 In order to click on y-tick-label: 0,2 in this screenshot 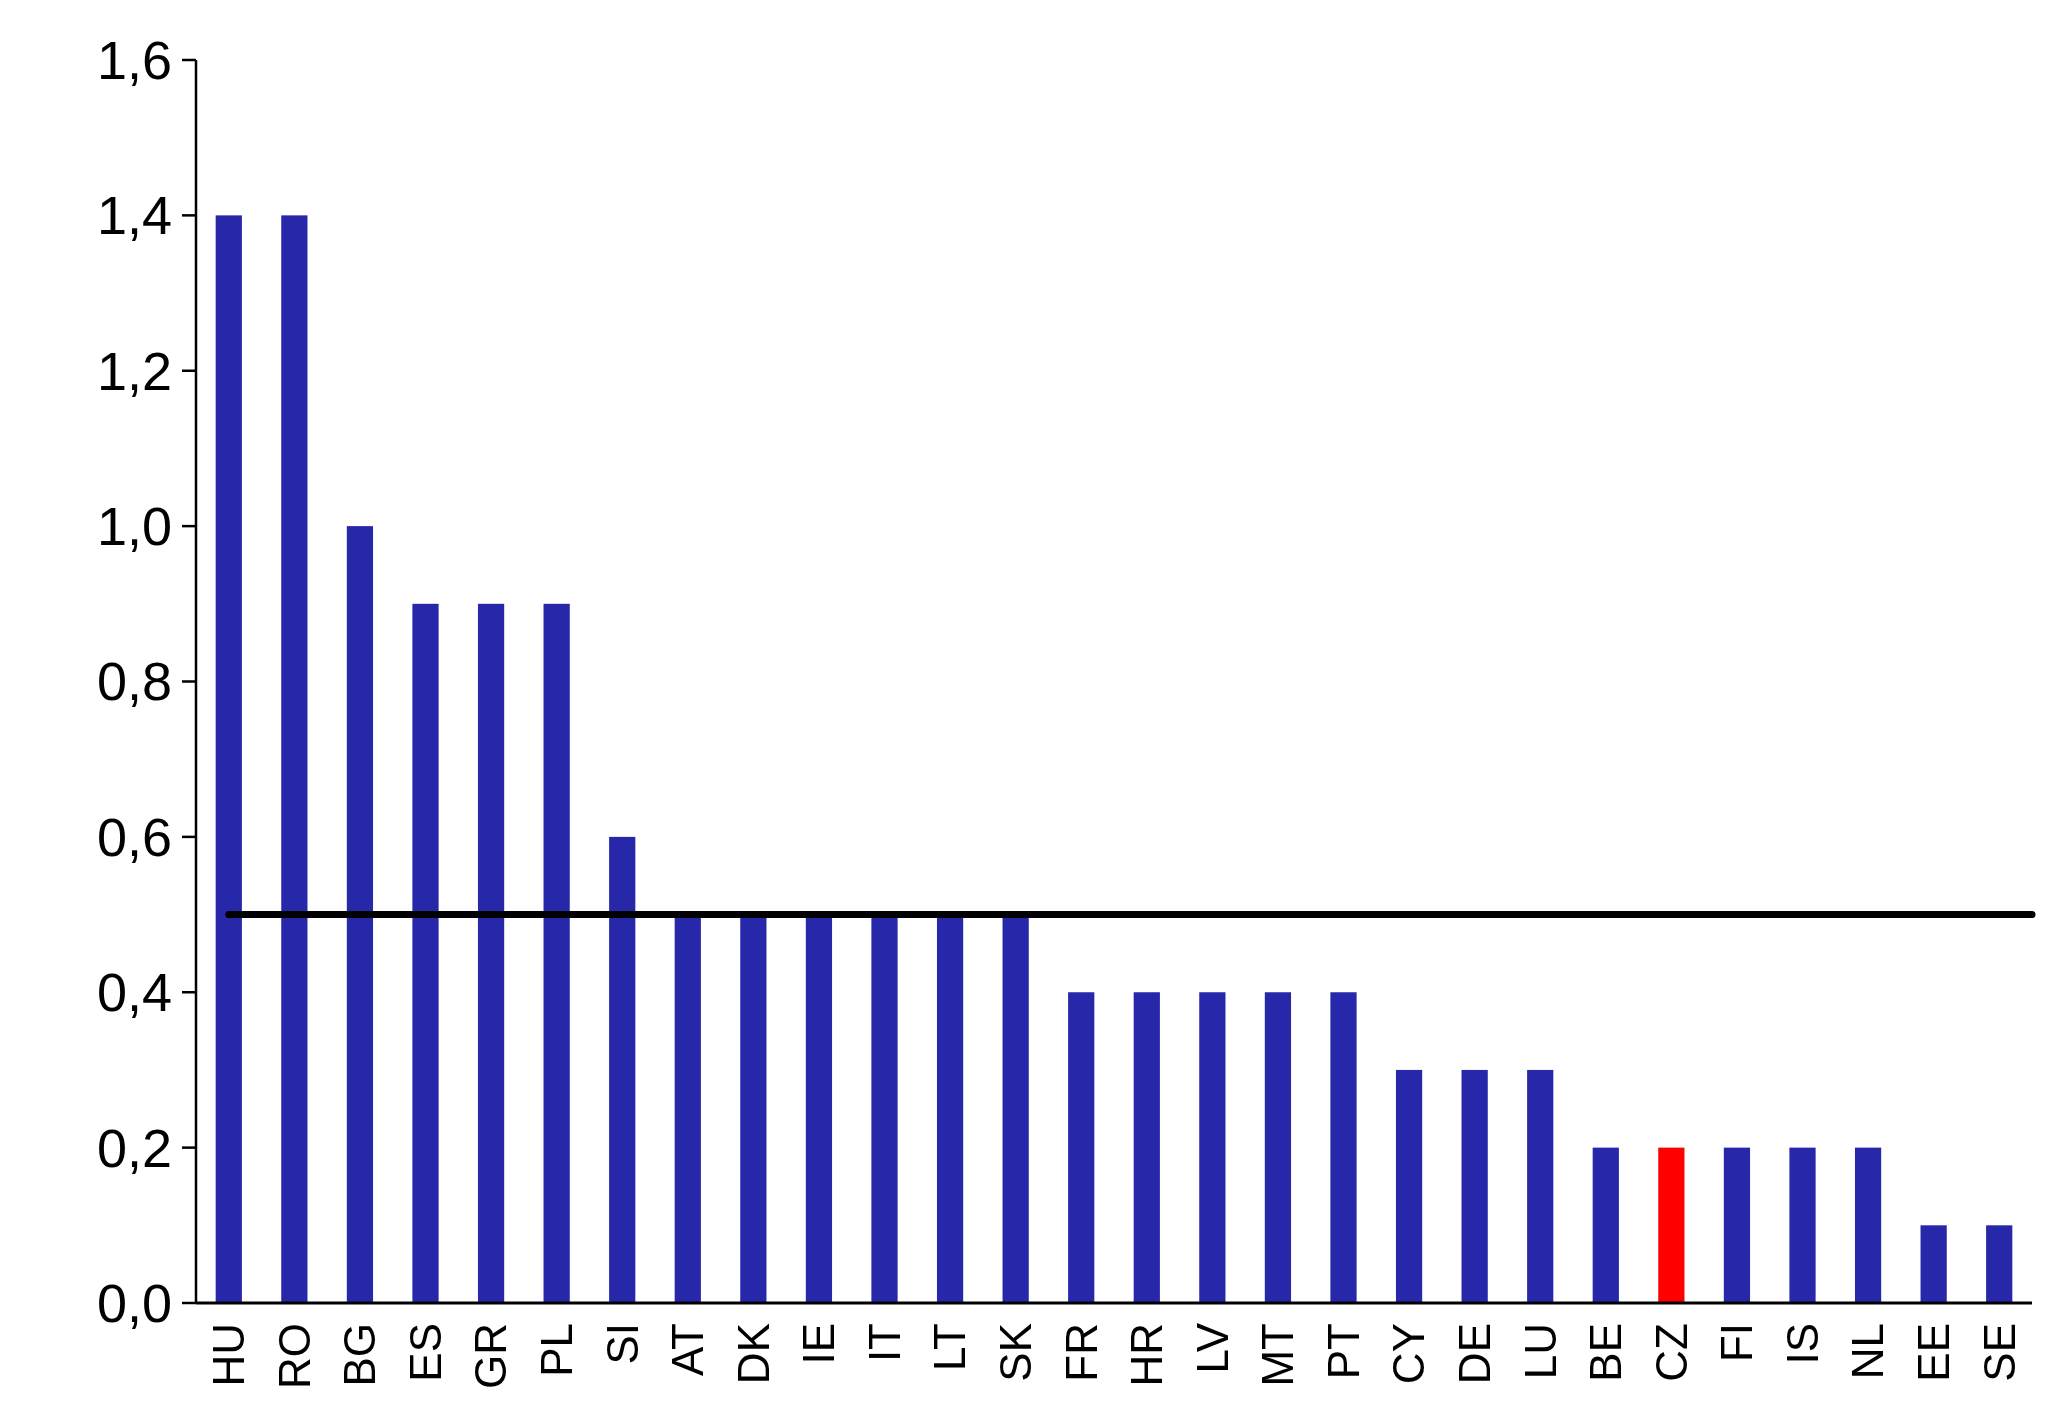, I will do `click(134, 1147)`.